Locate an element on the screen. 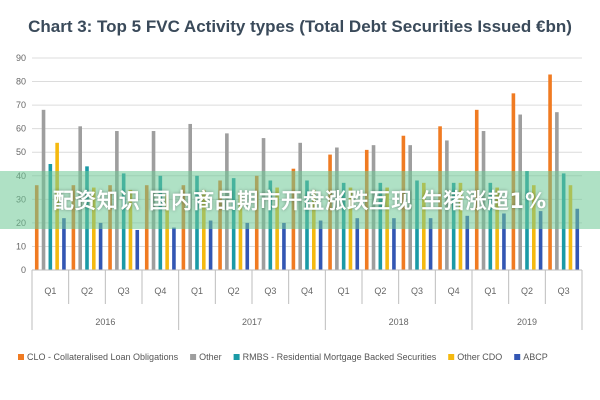 This screenshot has height=400, width=600. watermark-text: 配资知识 国内商品期市开盘涨跌互现 生猪涨超1% is located at coordinates (300, 201).